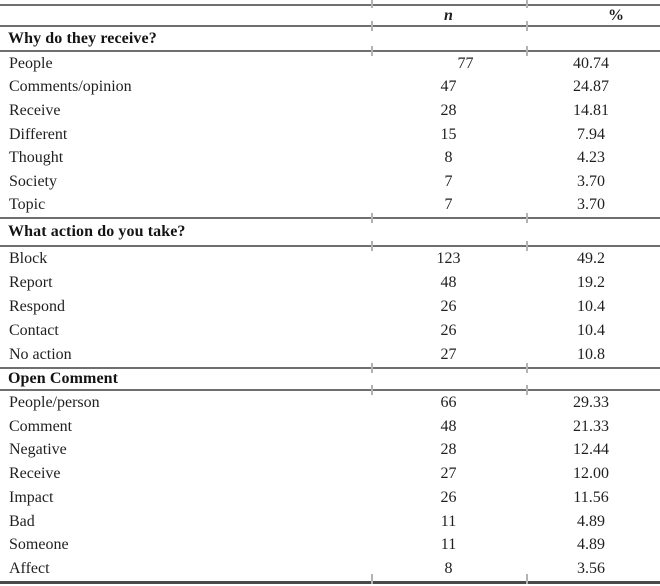 This screenshot has height=586, width=660. I want to click on column-header-percent: %, so click(616, 15).